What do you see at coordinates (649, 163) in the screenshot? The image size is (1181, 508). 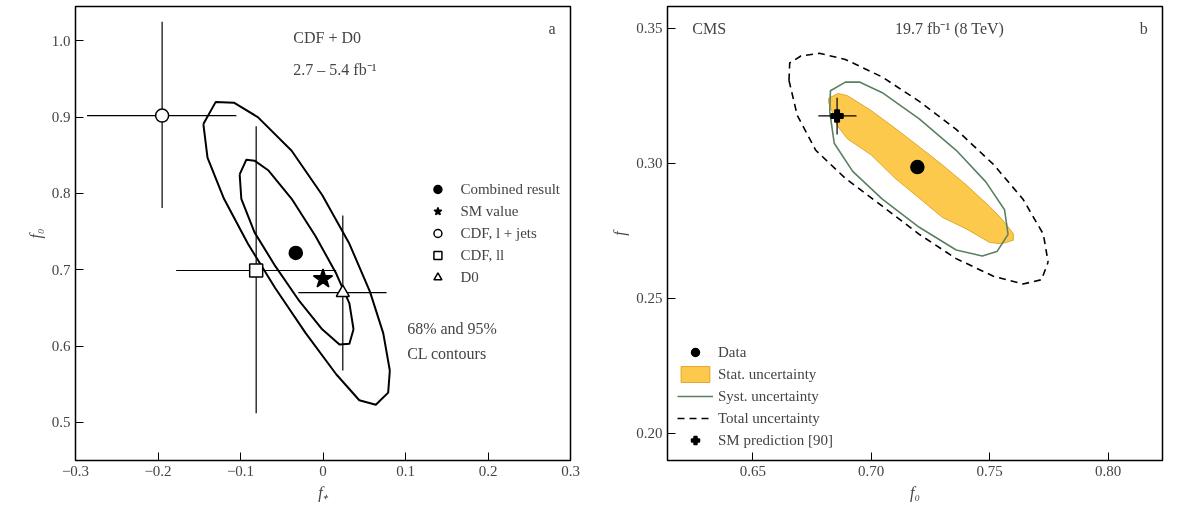 I see `y-tick-label: 0.30` at bounding box center [649, 163].